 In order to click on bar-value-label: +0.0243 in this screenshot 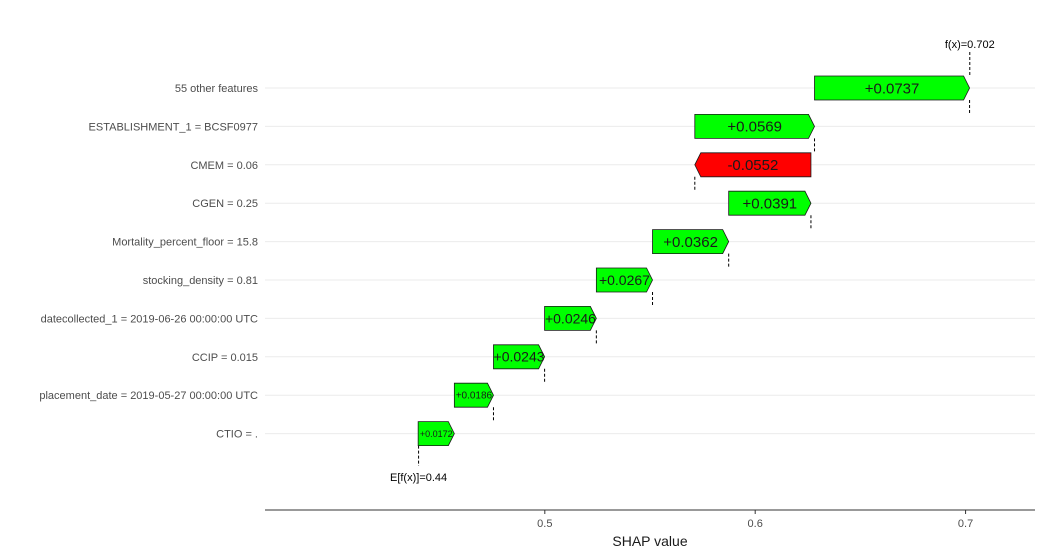, I will do `click(519, 357)`.